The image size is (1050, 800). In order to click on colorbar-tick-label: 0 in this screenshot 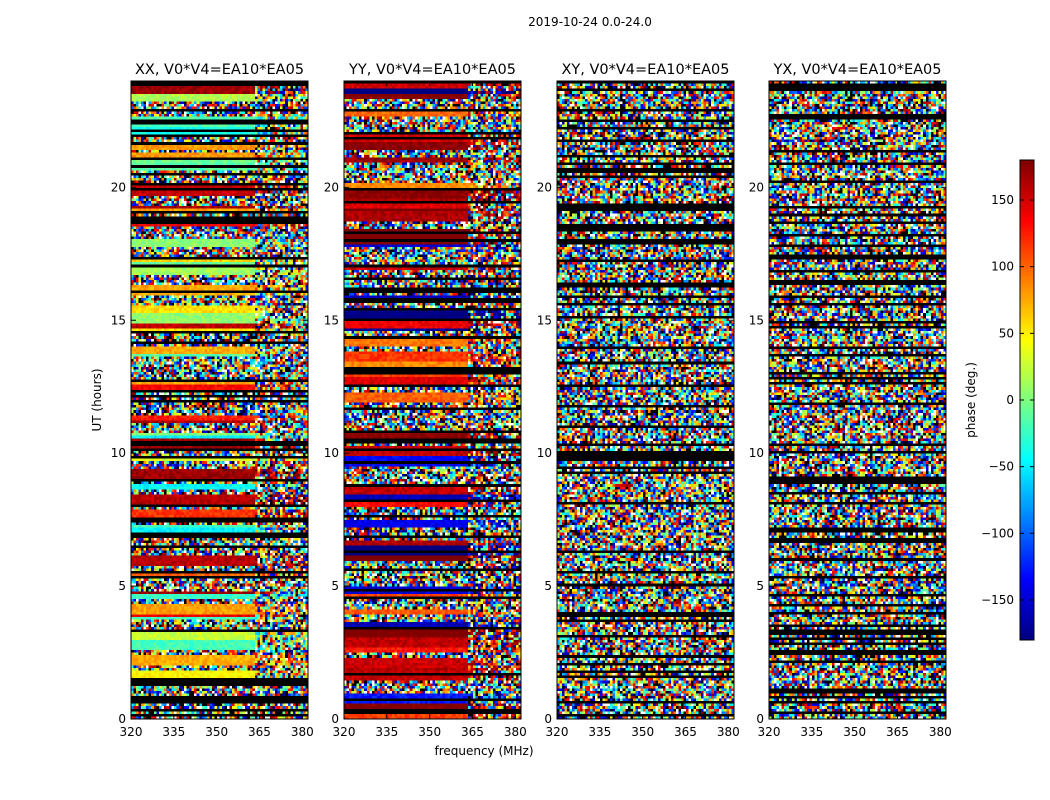, I will do `click(1010, 400)`.